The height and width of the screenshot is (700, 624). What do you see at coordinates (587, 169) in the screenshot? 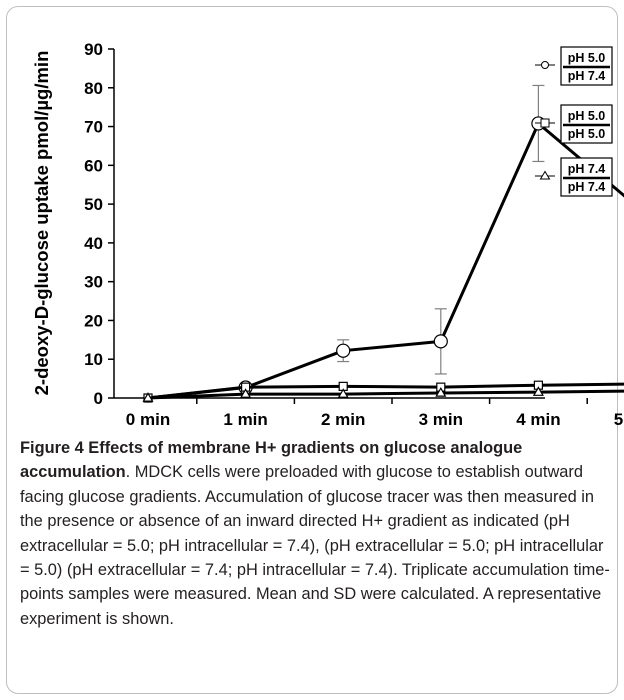
I see `legend-ph-extracellular: pH 7.4` at bounding box center [587, 169].